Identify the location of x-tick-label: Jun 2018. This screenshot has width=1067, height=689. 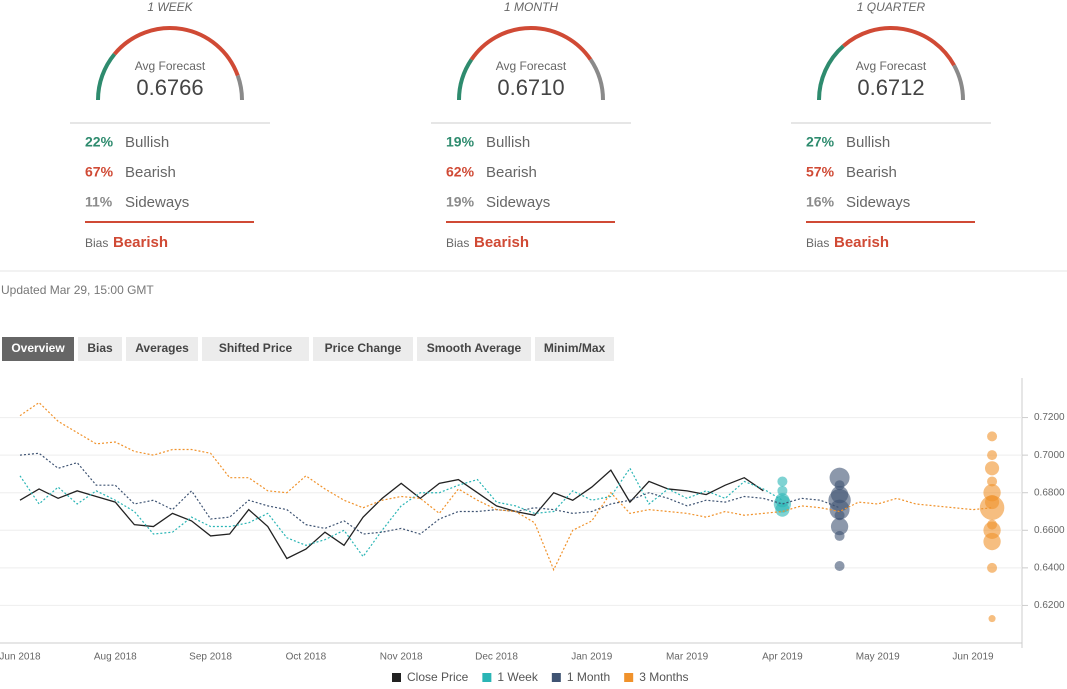
(20, 657).